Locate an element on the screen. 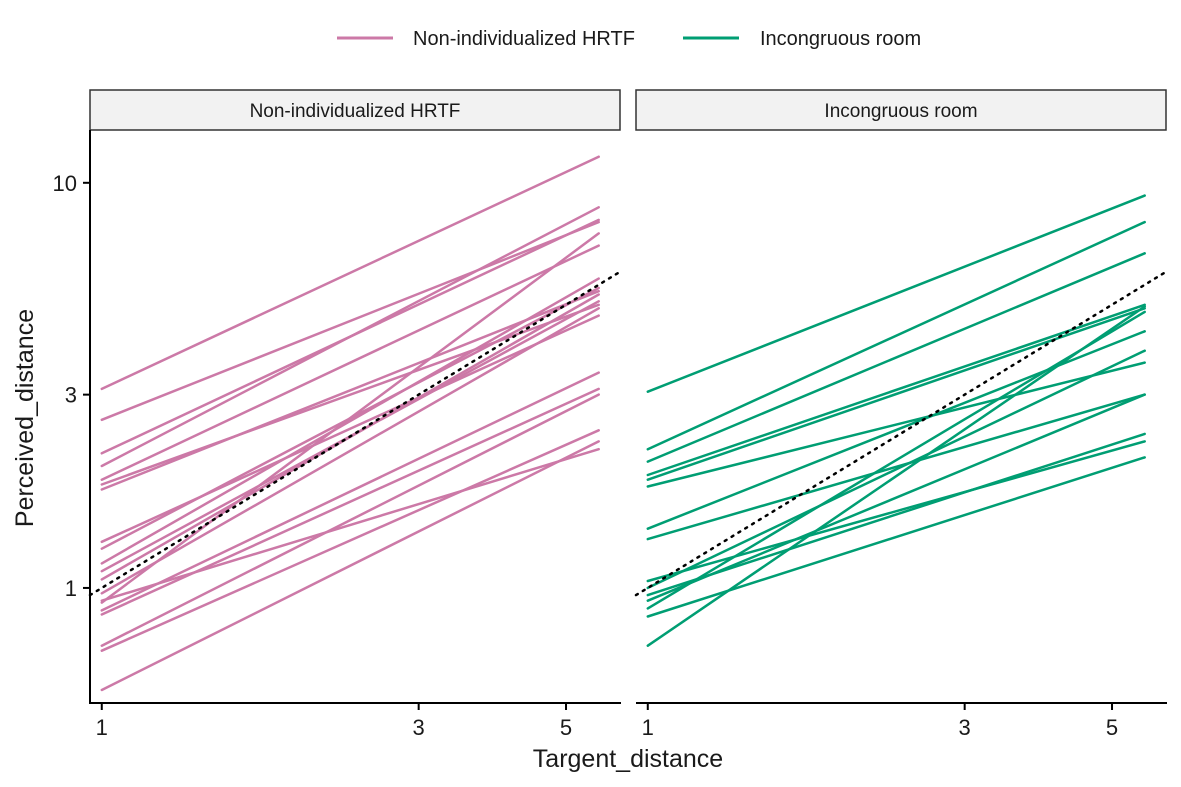  y-axis-ticks: 1 3 10 is located at coordinates (71, 386).